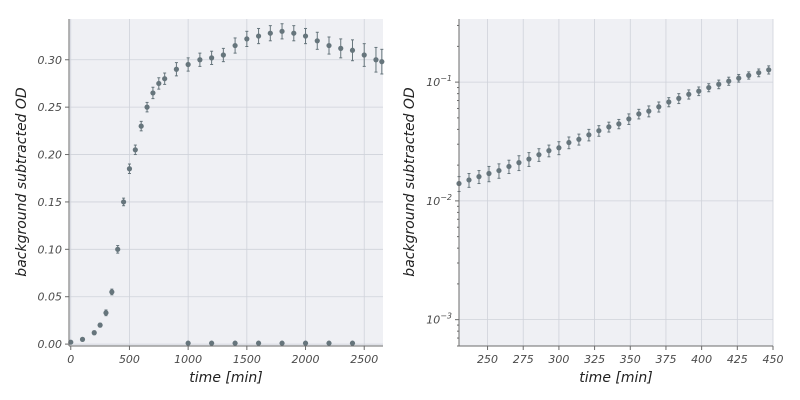 The width and height of the screenshot is (800, 400). Describe the element at coordinates (487, 359) in the screenshot. I see `right-x-tick-label: 250` at that location.